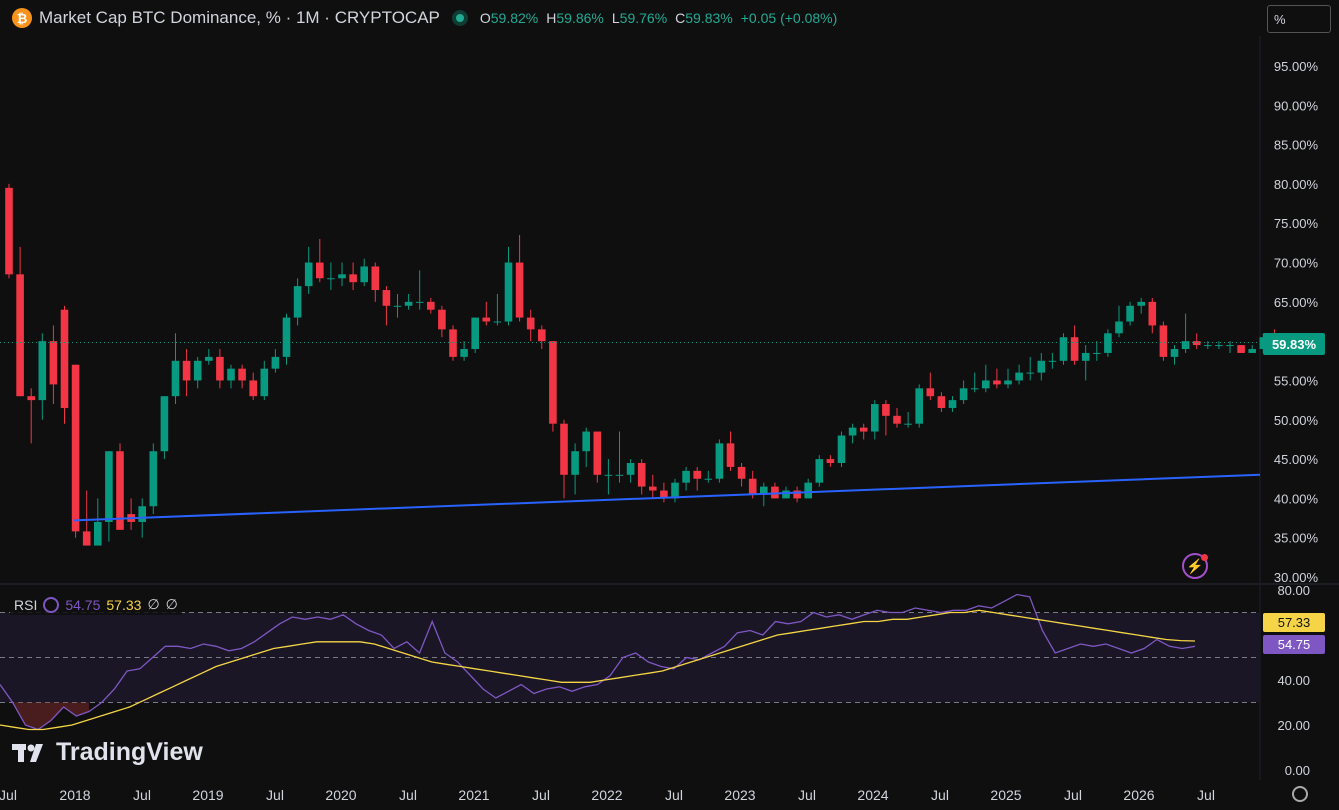 The image size is (1339, 810). I want to click on bitcoin-icon: ₿, so click(22, 18).